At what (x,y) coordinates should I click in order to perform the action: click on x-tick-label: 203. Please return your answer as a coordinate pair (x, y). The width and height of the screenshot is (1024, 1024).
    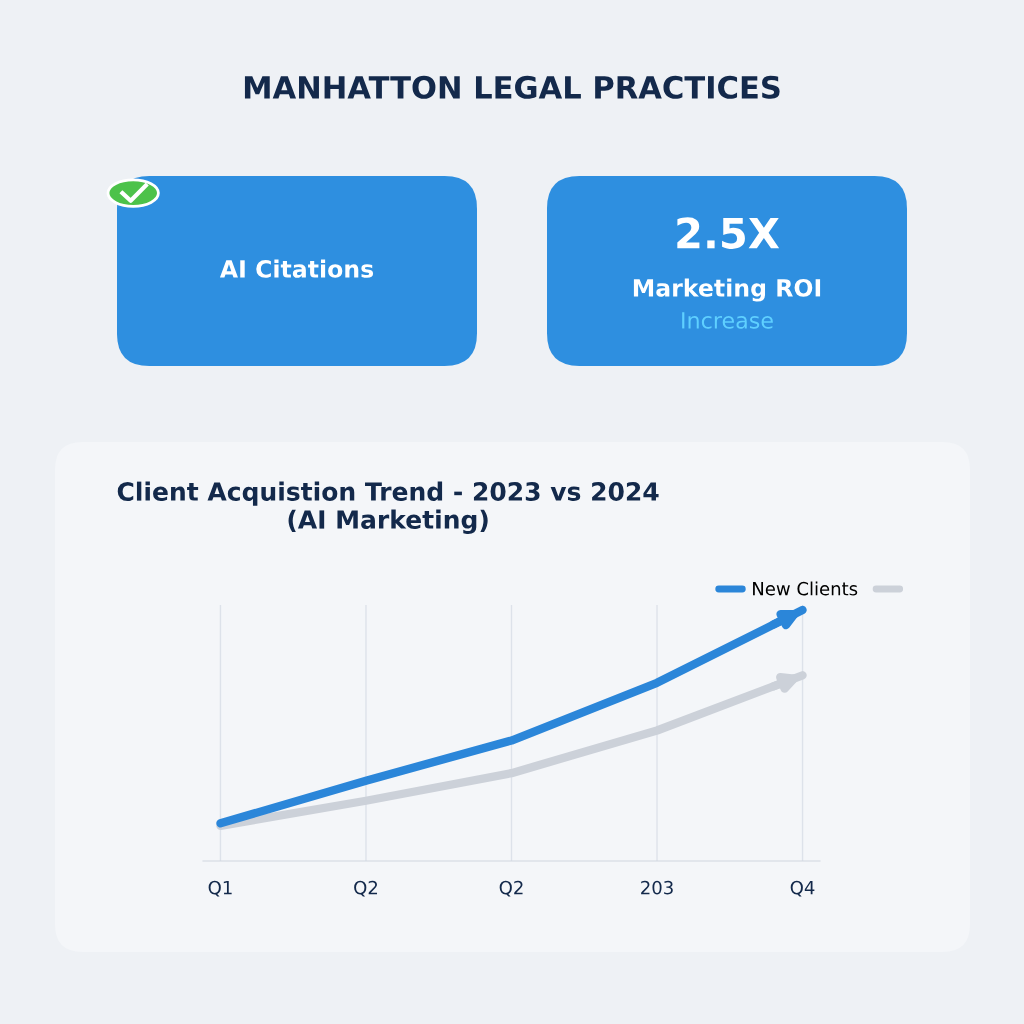
    Looking at the image, I should click on (657, 887).